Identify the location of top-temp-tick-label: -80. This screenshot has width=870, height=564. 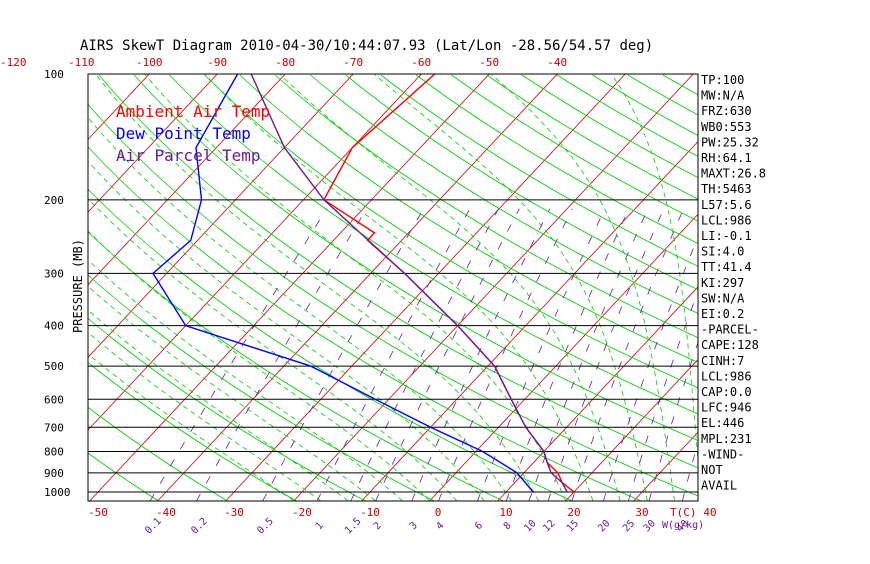
(285, 62).